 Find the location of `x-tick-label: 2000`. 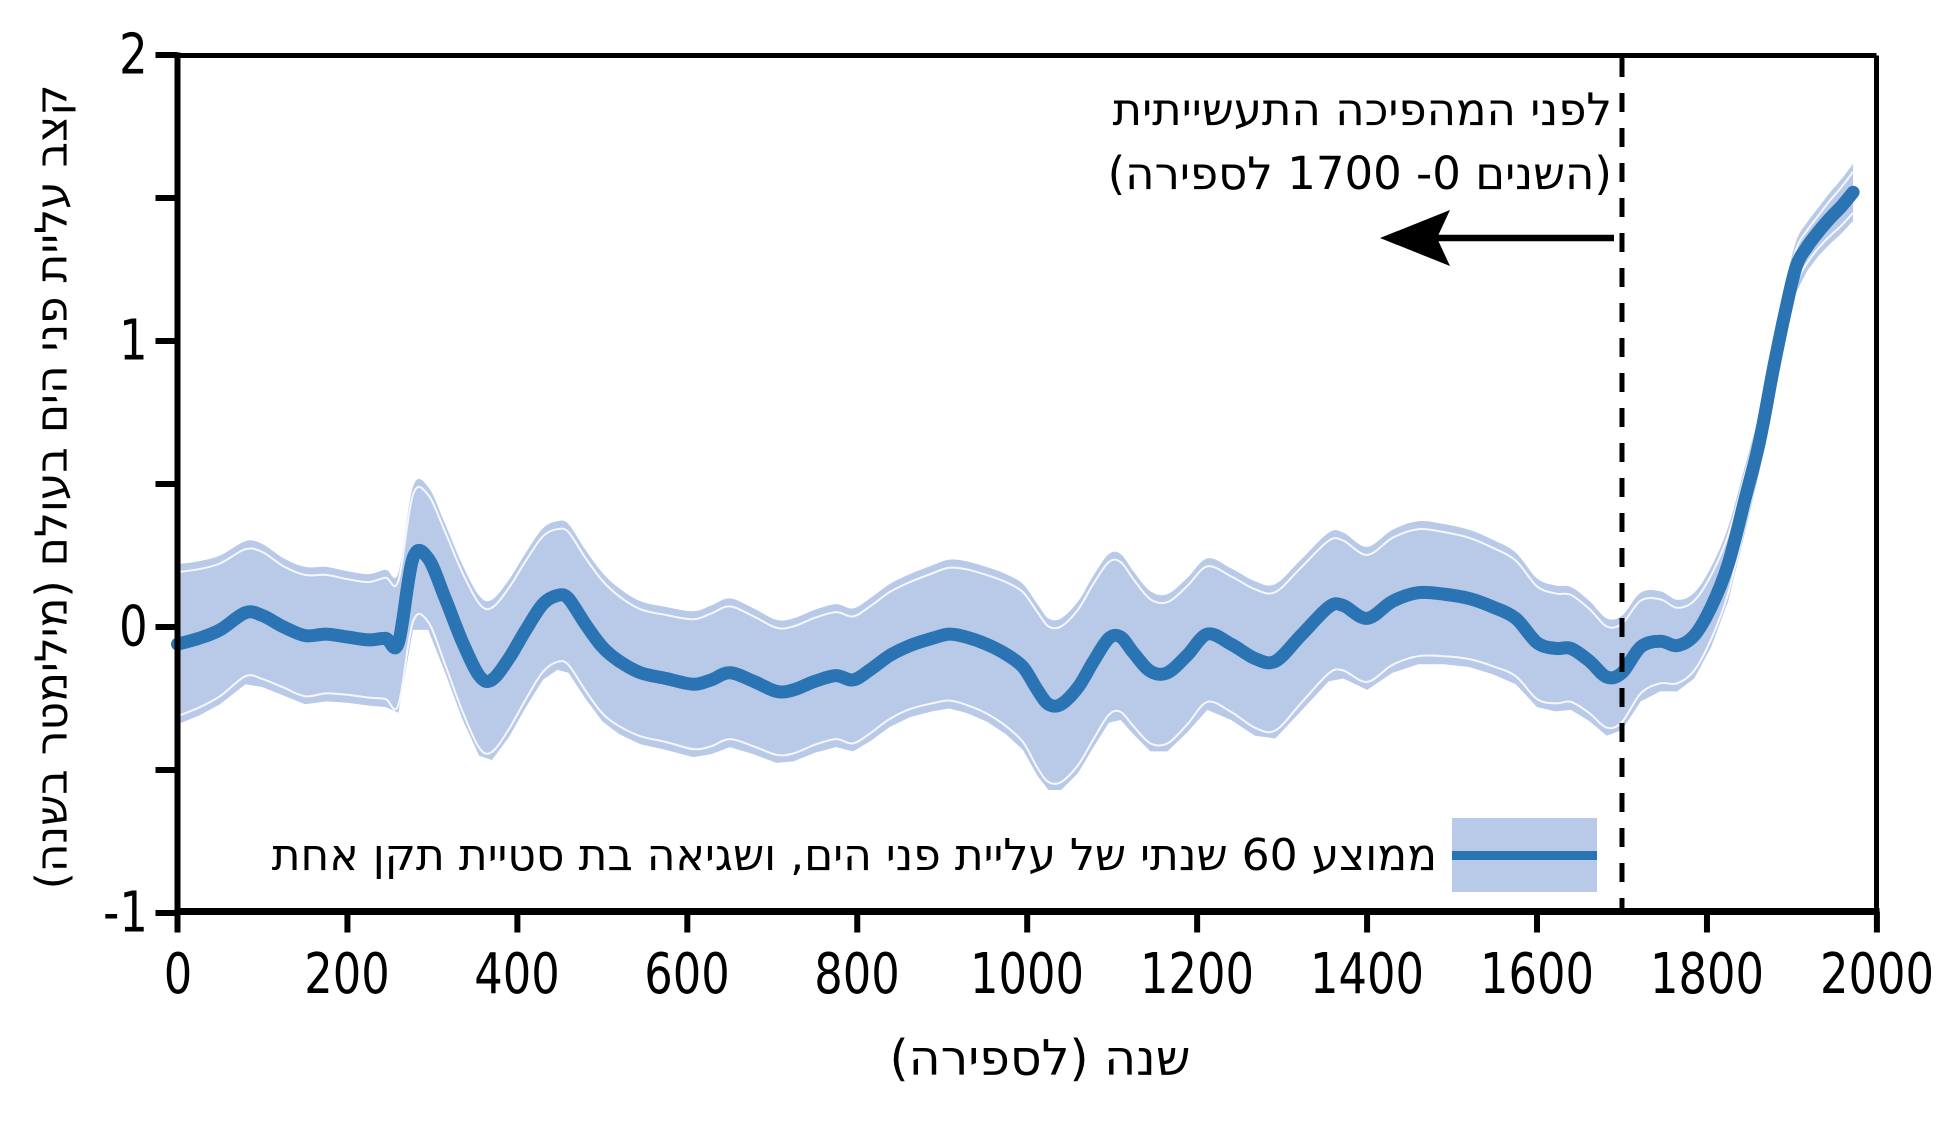

x-tick-label: 2000 is located at coordinates (1876, 974).